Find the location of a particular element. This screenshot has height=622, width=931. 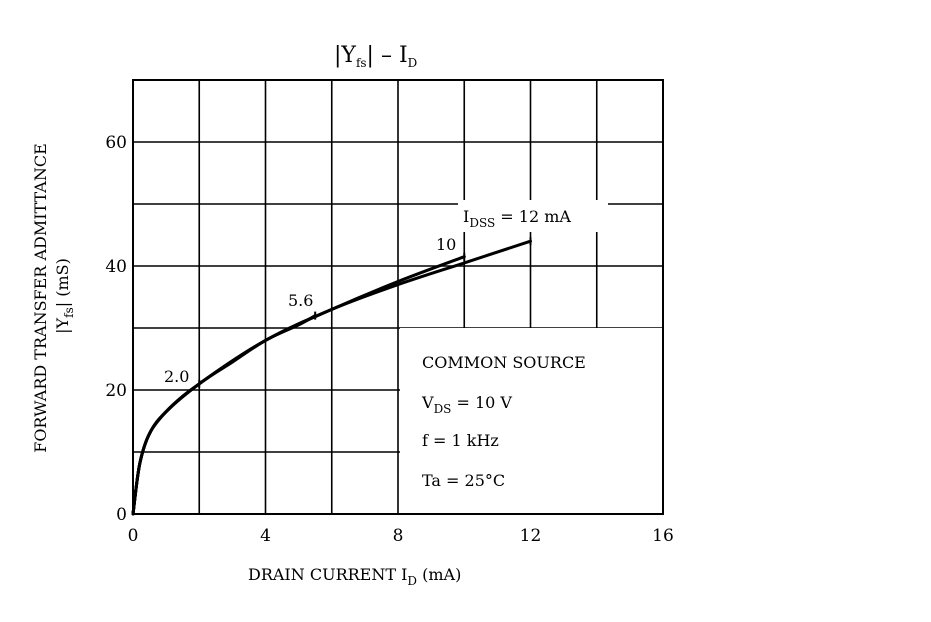

ylabel-part: | (mS) is located at coordinates (62, 282).